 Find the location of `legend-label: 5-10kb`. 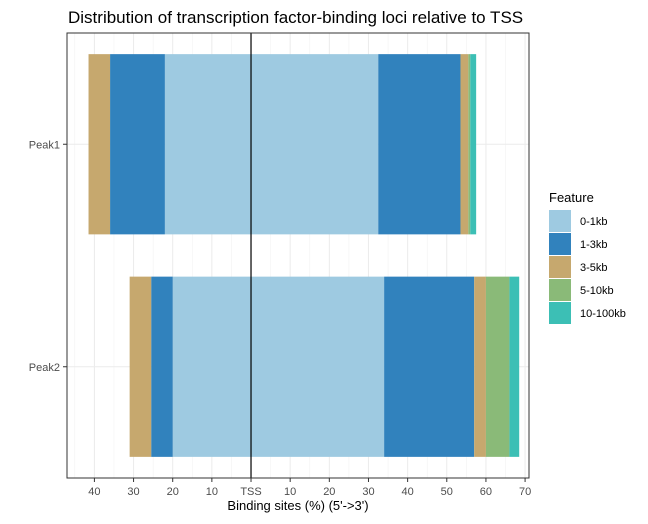

legend-label: 5-10kb is located at coordinates (597, 291).